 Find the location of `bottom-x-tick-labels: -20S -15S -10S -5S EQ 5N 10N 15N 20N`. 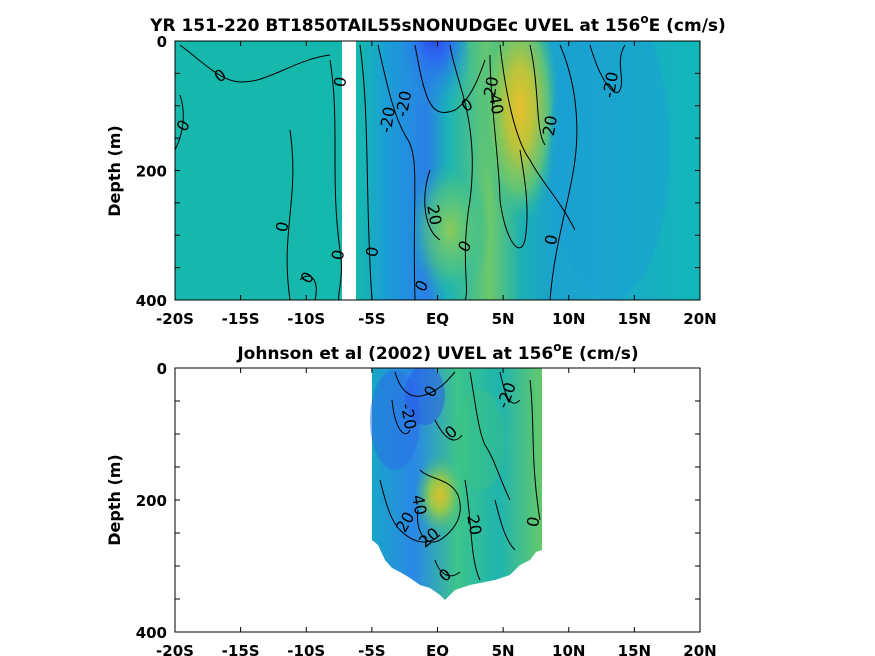

bottom-x-tick-labels: -20S -15S -10S -5S EQ 5N 10N 15N 20N is located at coordinates (436, 649).